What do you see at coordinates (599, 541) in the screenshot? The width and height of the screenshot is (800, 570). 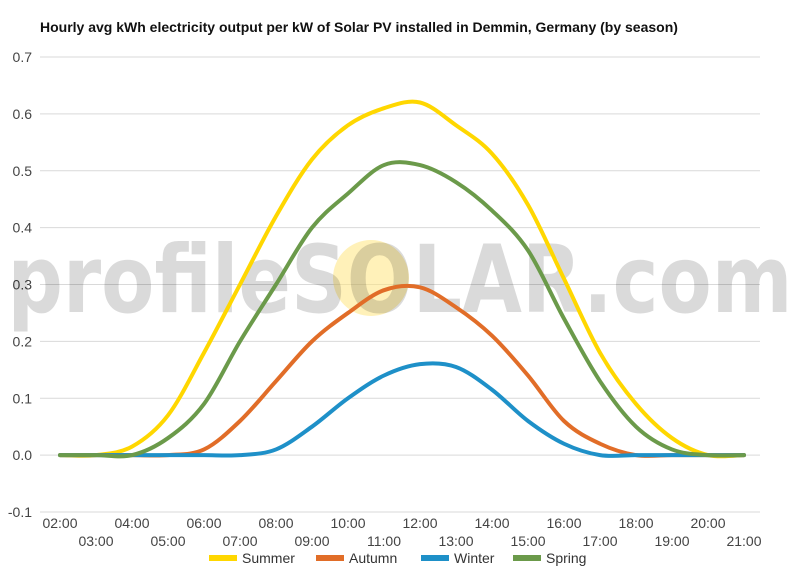 I see `x-tick-label: 17:00` at bounding box center [599, 541].